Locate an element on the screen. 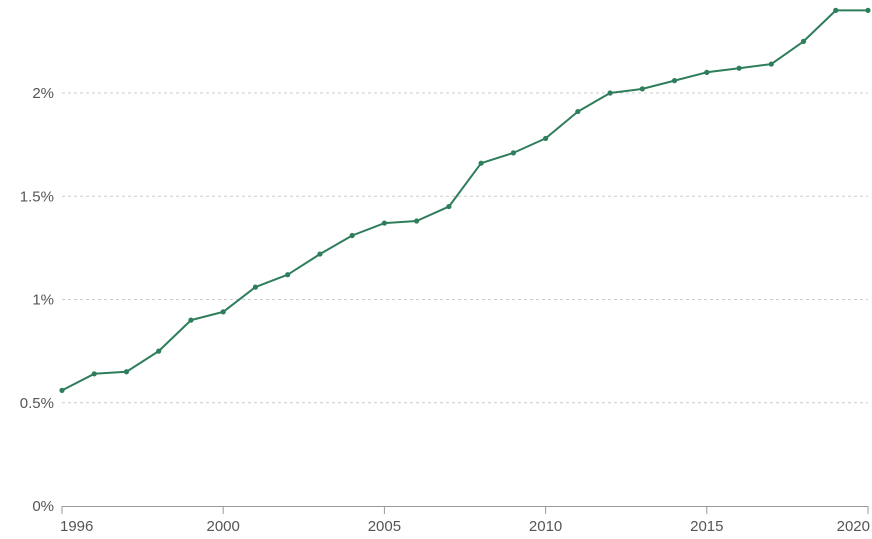  y-tick-label: 0% is located at coordinates (43, 506).